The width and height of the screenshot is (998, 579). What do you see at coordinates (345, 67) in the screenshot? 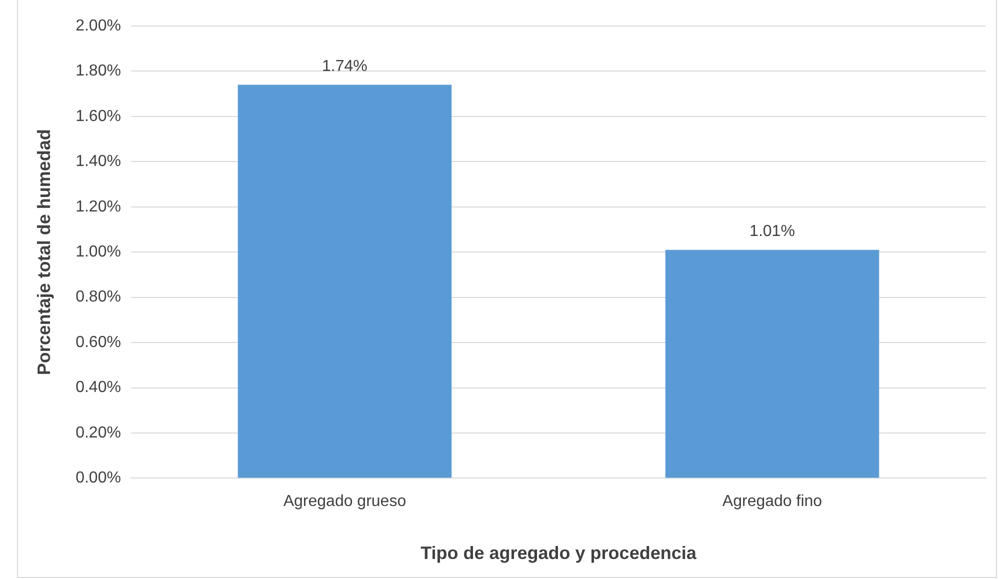
I see `data-label: 1.74%` at bounding box center [345, 67].